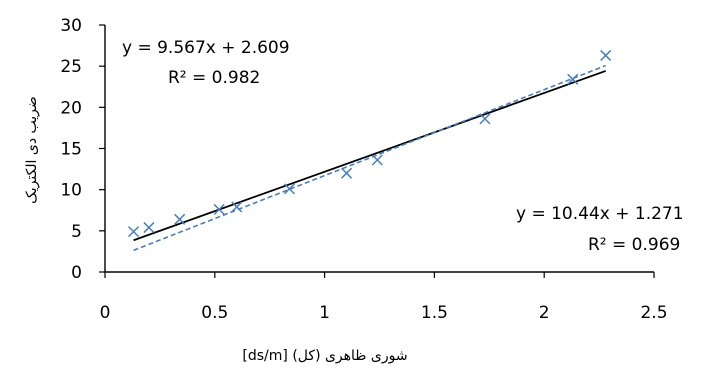  Describe the element at coordinates (324, 356) in the screenshot. I see `x-axis-title: شوری ظاهری (کل) [ds/m]` at that location.